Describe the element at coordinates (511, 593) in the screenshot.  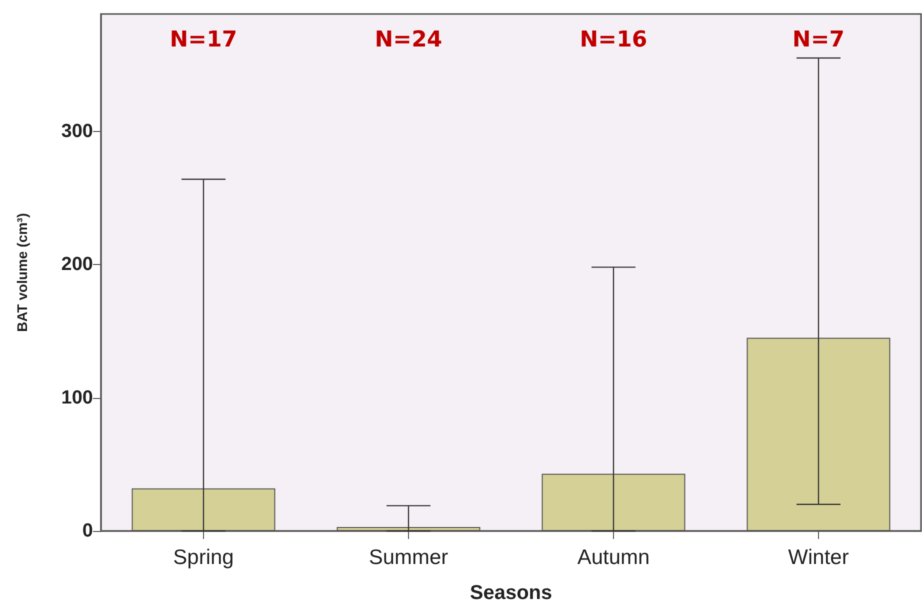
I see `x-axis-title: Seasons` at that location.